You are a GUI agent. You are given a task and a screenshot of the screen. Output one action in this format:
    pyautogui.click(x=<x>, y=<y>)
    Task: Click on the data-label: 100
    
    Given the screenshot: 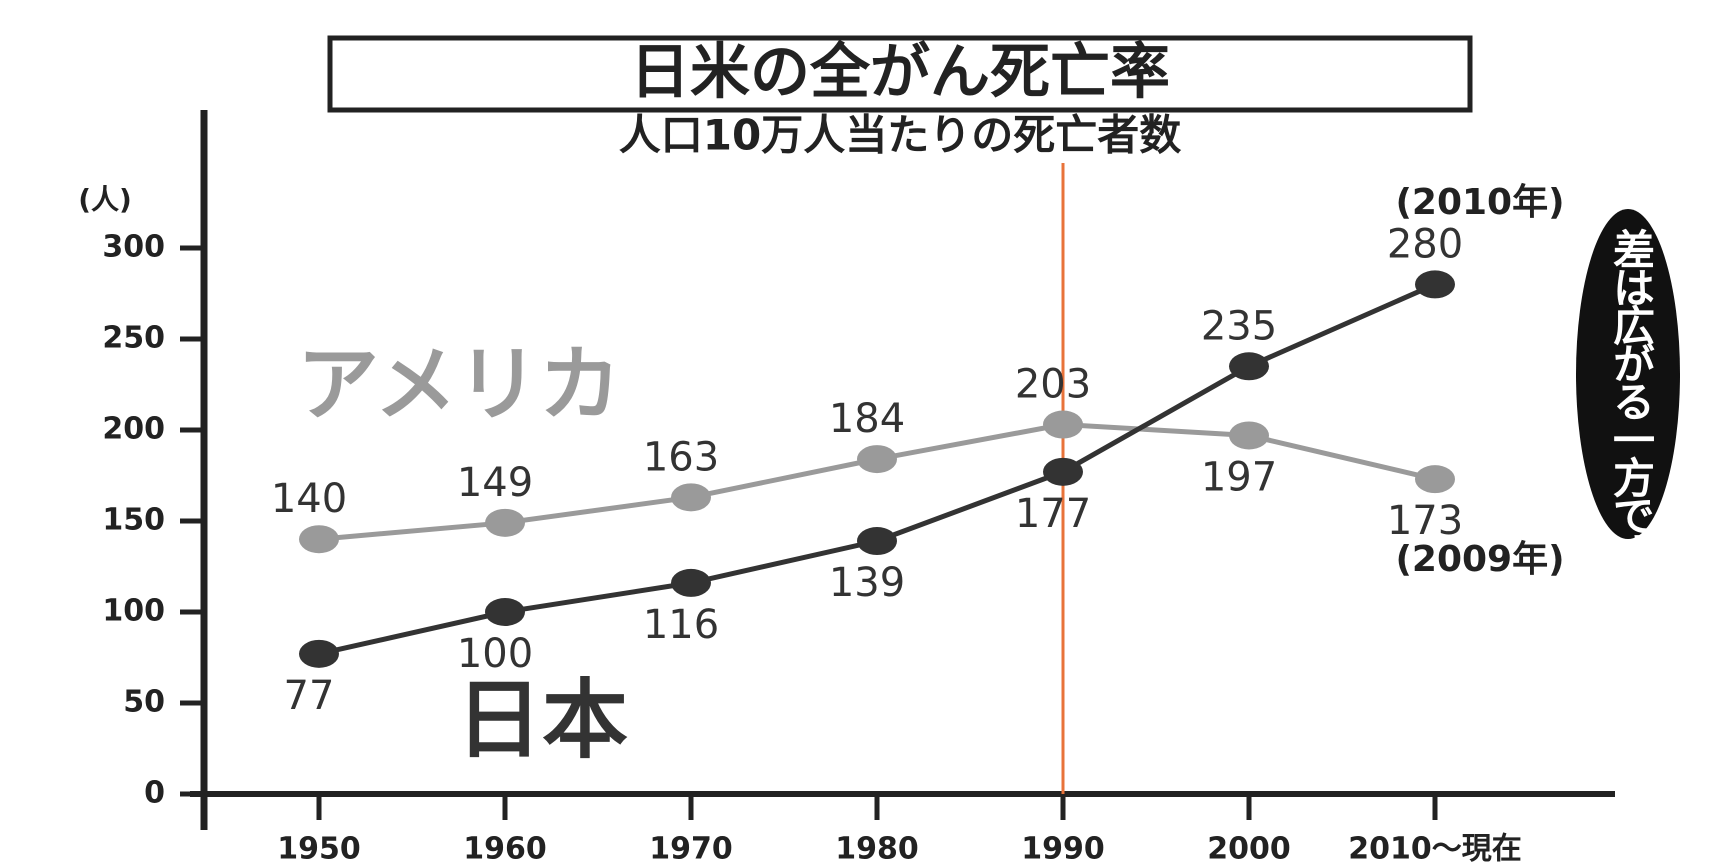 What is the action you would take?
    pyautogui.click(x=495, y=654)
    